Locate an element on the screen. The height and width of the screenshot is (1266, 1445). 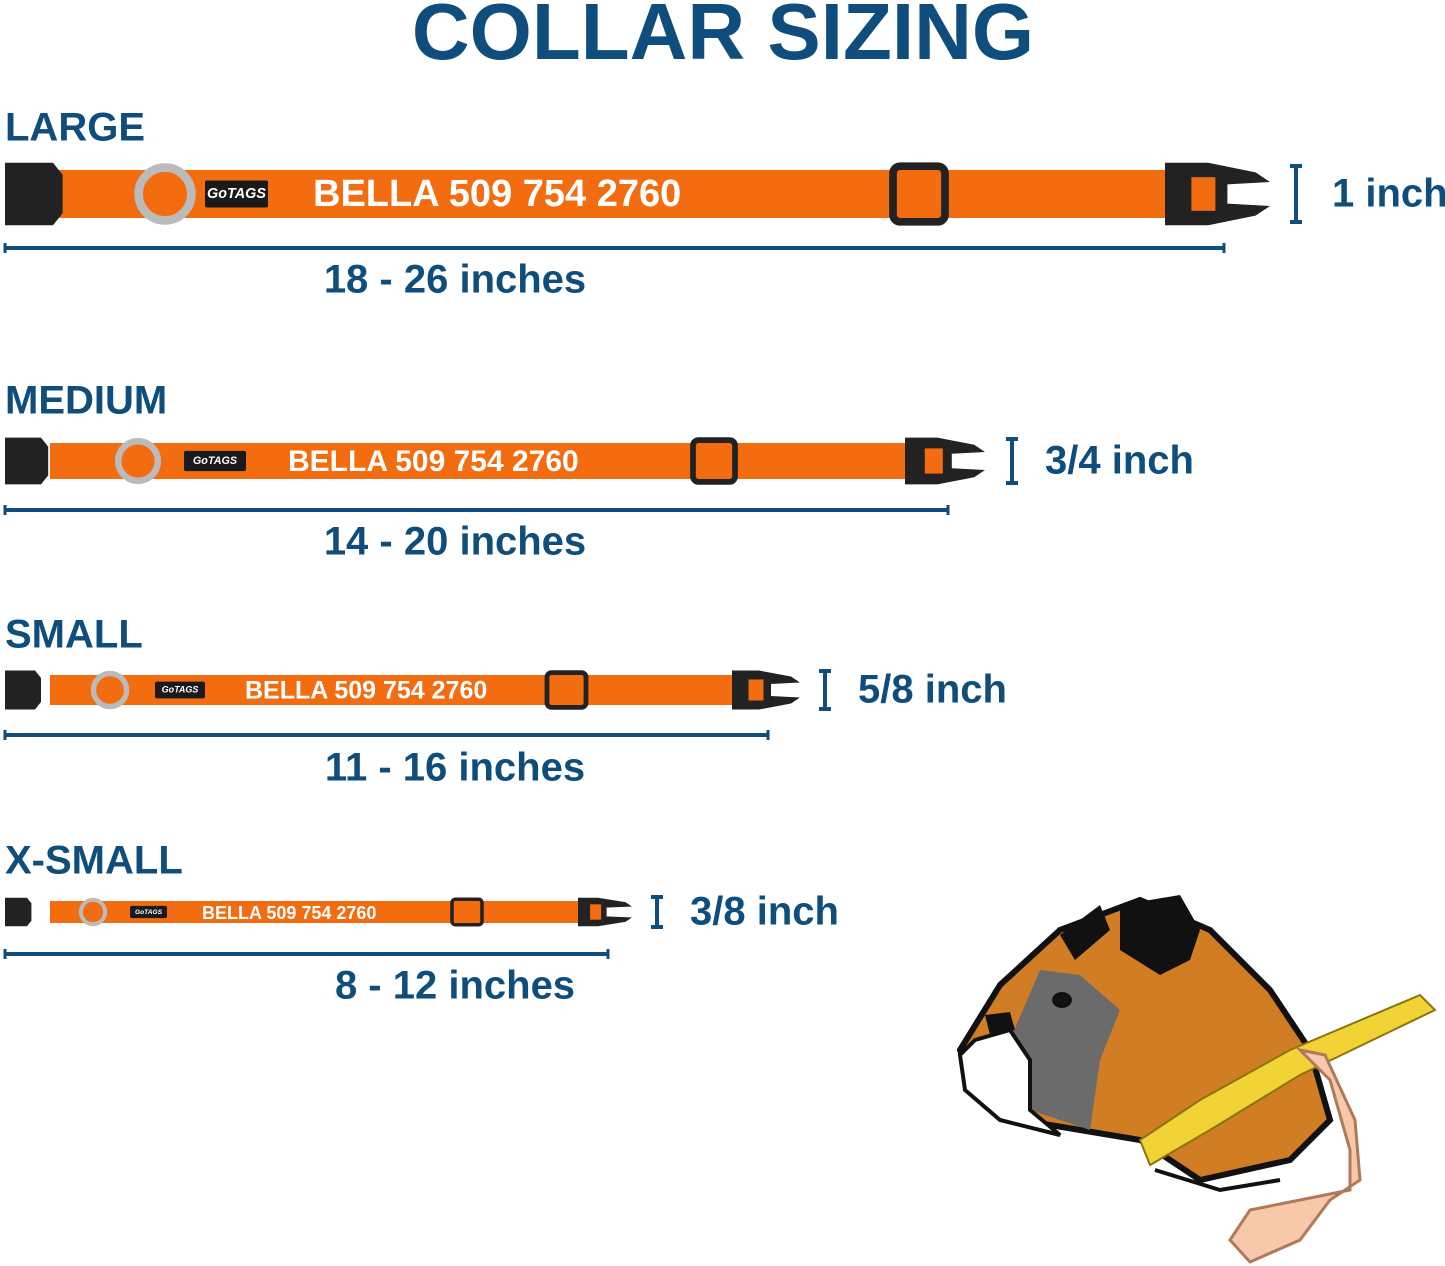
length-label: 8 - 12 inches is located at coordinates (455, 986).